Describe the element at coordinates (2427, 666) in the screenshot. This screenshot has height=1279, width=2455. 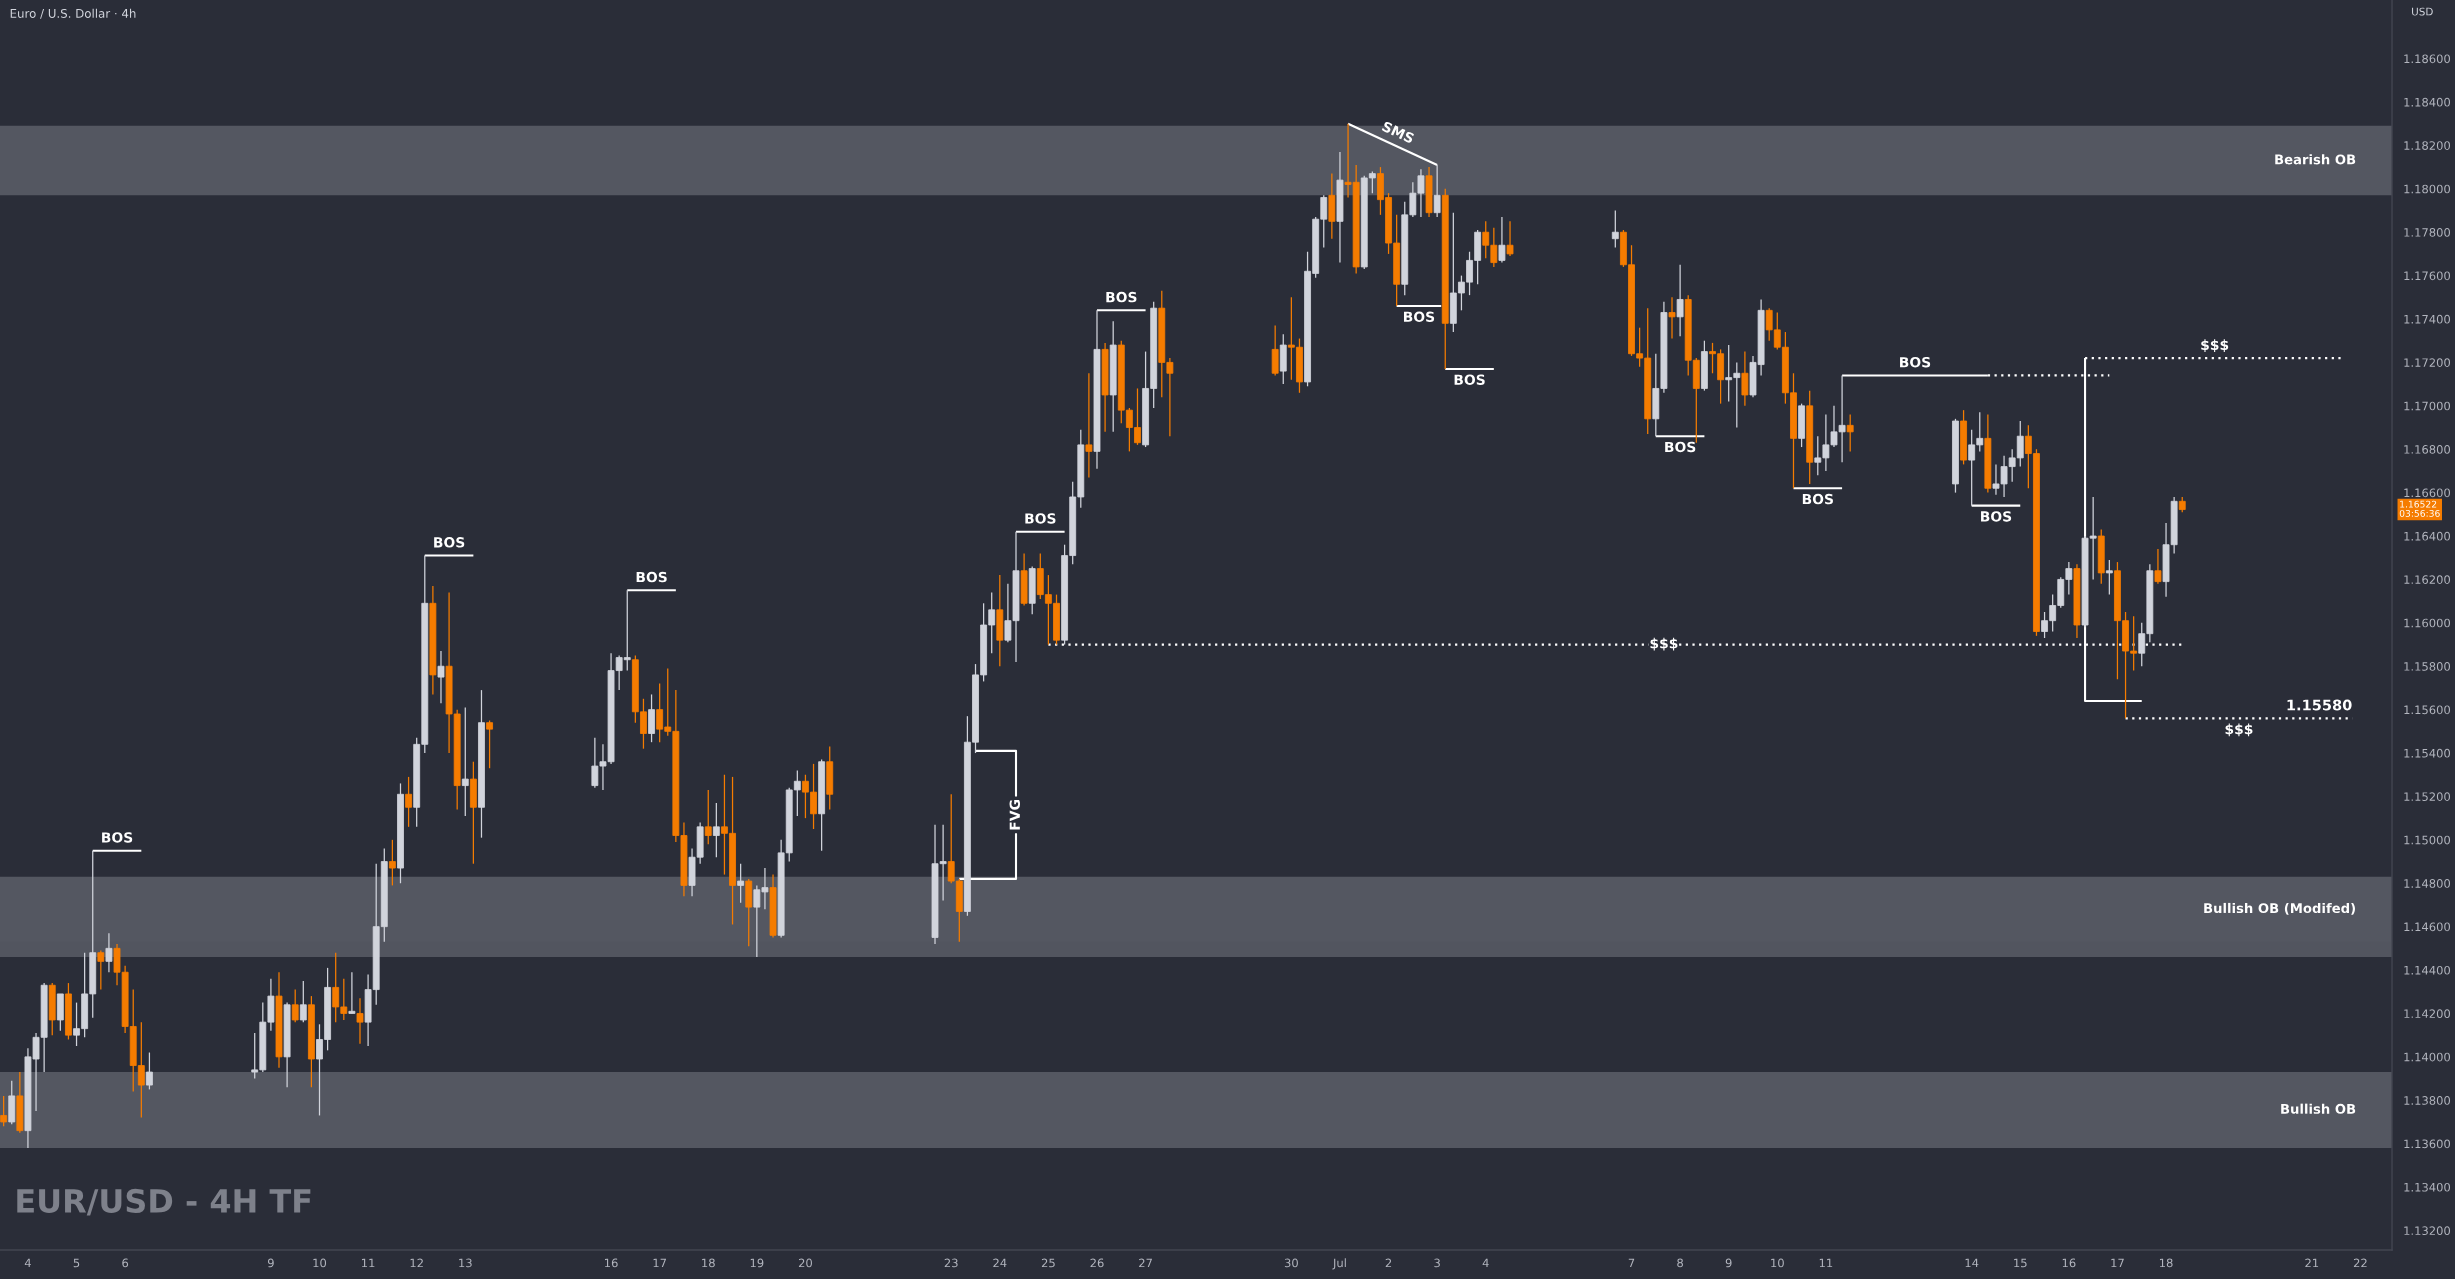
I see `y-tick-label: 1.15800` at that location.